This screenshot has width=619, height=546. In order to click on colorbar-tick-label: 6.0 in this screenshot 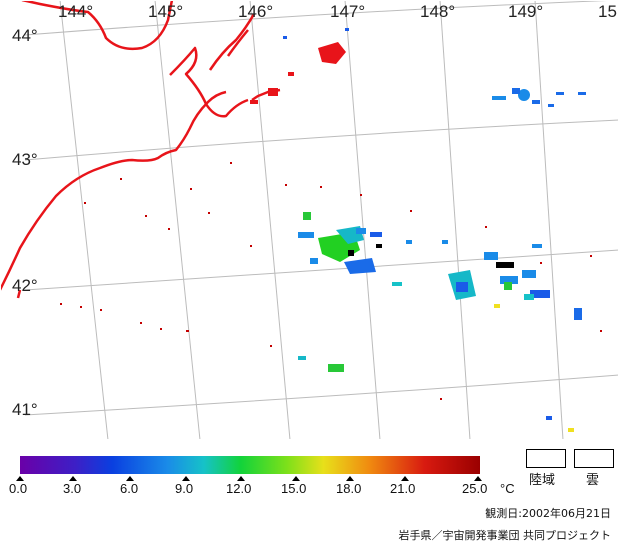, I will do `click(129, 488)`.